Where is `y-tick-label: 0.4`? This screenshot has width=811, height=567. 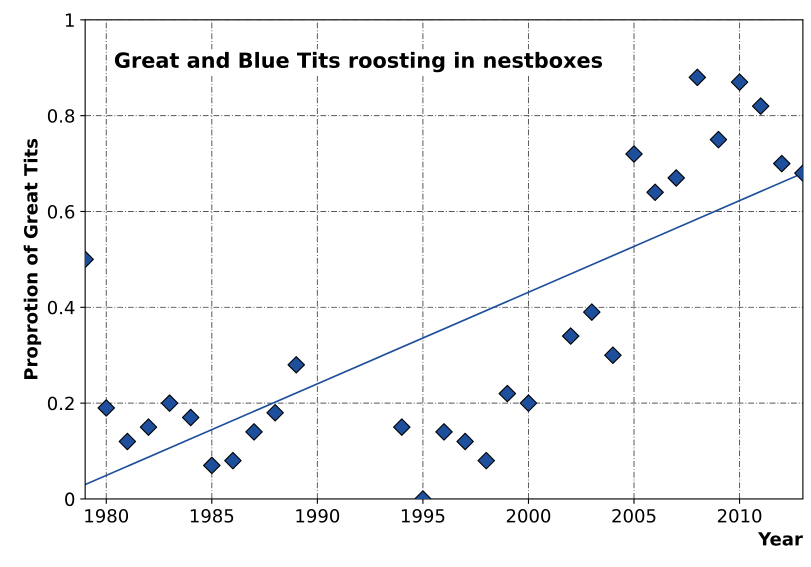
y-tick-label: 0.4 is located at coordinates (61, 307).